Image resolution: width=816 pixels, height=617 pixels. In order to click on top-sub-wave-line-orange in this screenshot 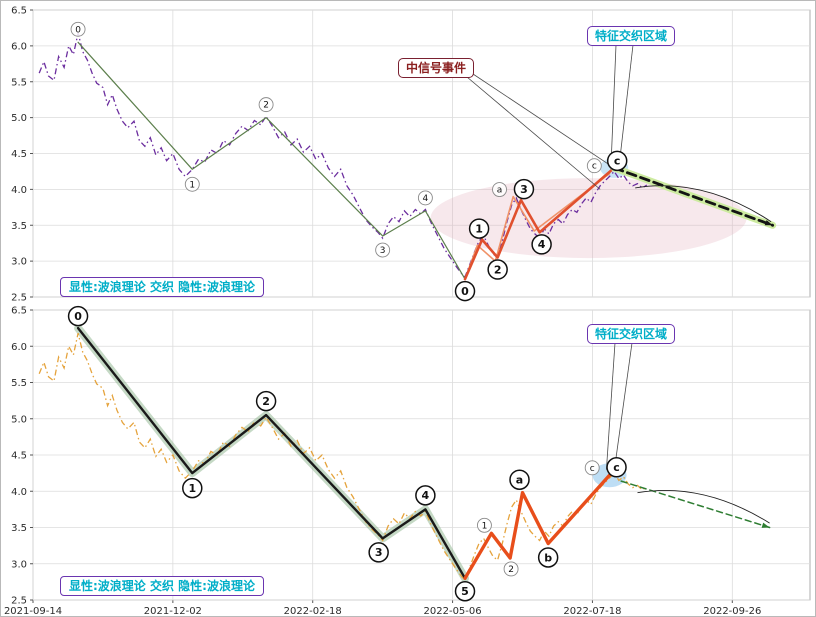, I will do `click(537, 226)`.